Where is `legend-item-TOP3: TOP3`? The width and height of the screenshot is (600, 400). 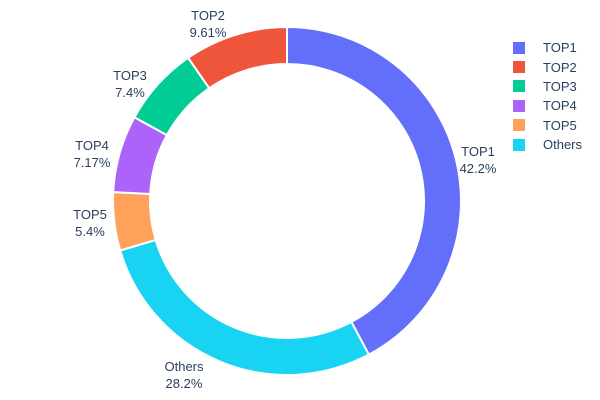 legend-item-TOP3: TOP3 is located at coordinates (547, 86).